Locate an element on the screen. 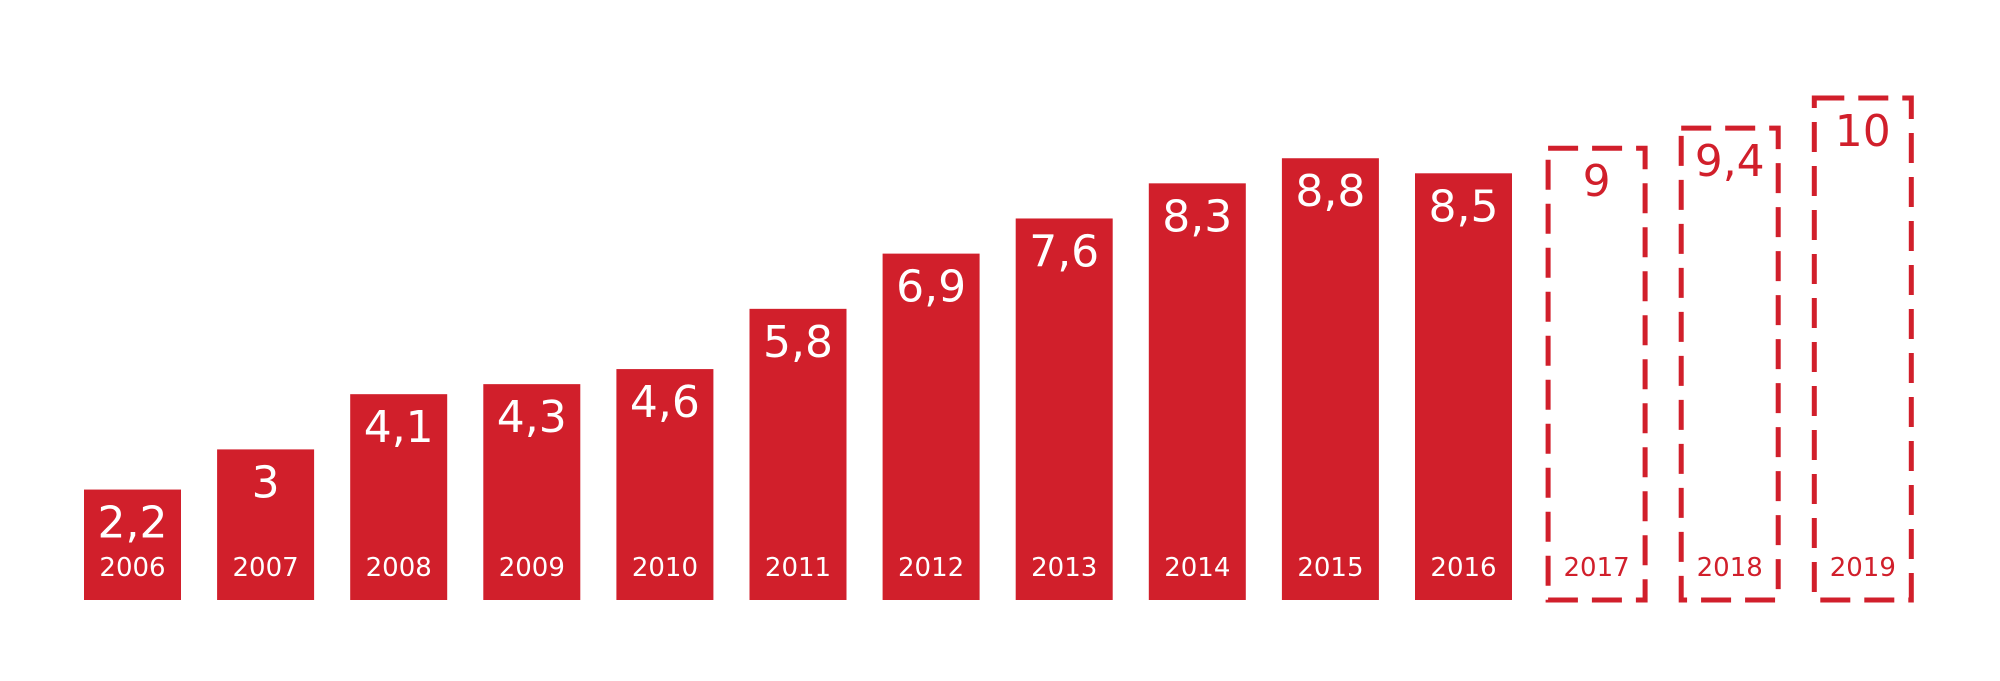  year-label-2013: 2013 is located at coordinates (1064, 568).